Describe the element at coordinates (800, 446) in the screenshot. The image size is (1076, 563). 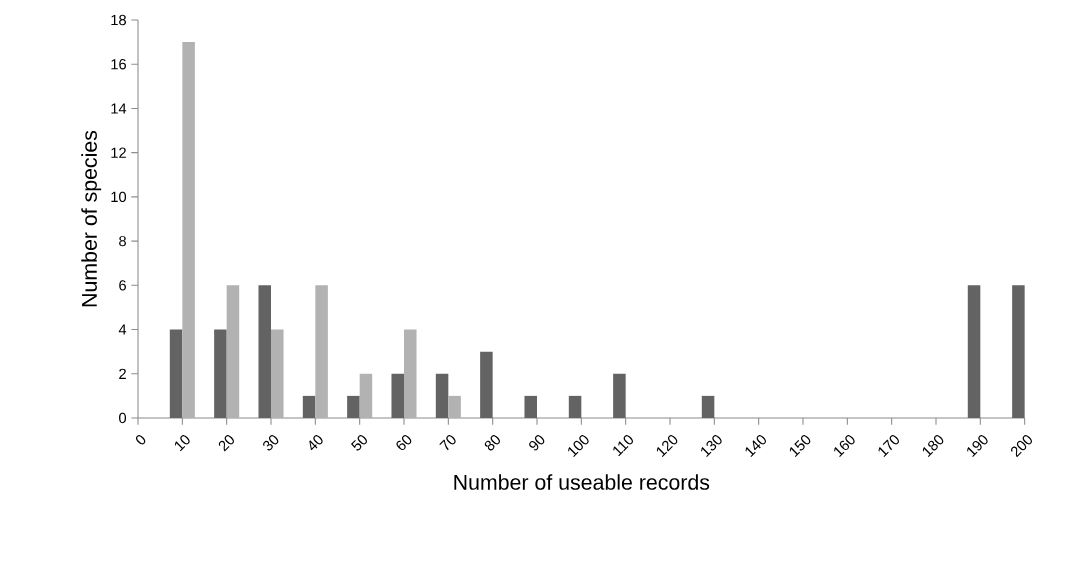
I see `x-tick-label: 150` at that location.